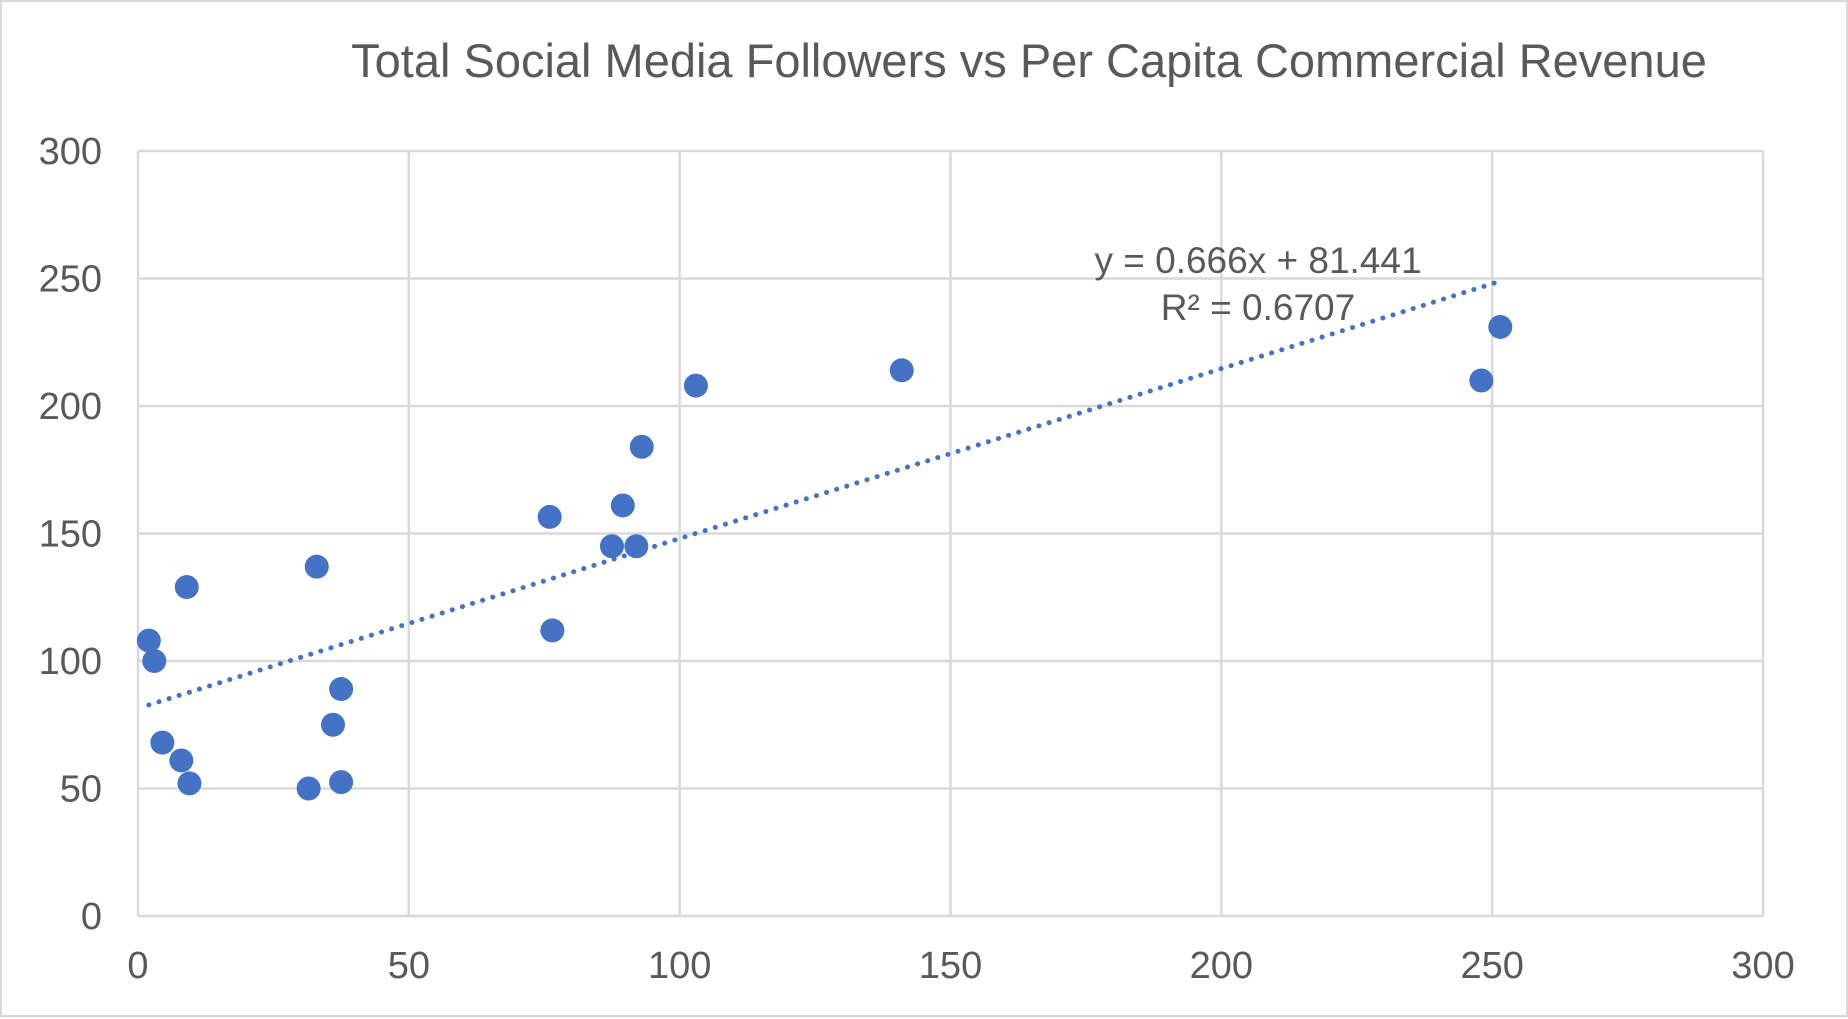  Describe the element at coordinates (70, 535) in the screenshot. I see `y-tick-label: 150` at that location.